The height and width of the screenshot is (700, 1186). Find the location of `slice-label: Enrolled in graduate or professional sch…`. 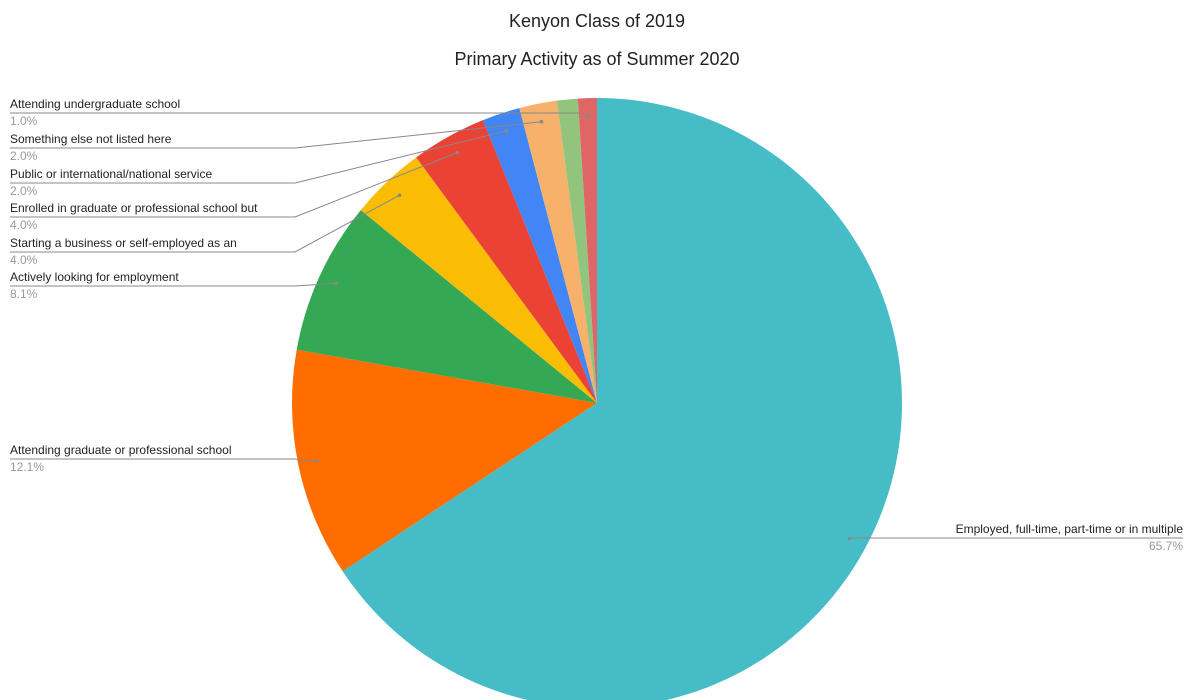

slice-label: Enrolled in graduate or professional sch… is located at coordinates (134, 208).